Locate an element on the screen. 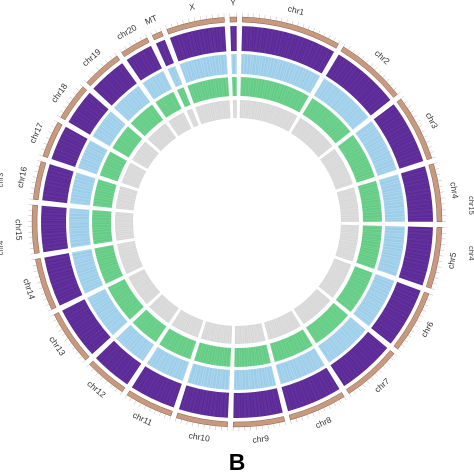 This screenshot has width=474, height=474. ring-2-chr16 is located at coordinates (83, 189).